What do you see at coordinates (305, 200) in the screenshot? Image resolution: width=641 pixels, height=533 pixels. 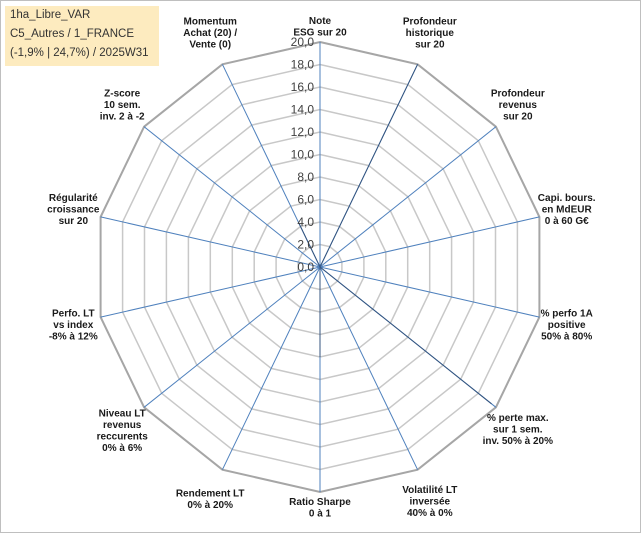 I see `tick-label: 6,0` at bounding box center [305, 200].